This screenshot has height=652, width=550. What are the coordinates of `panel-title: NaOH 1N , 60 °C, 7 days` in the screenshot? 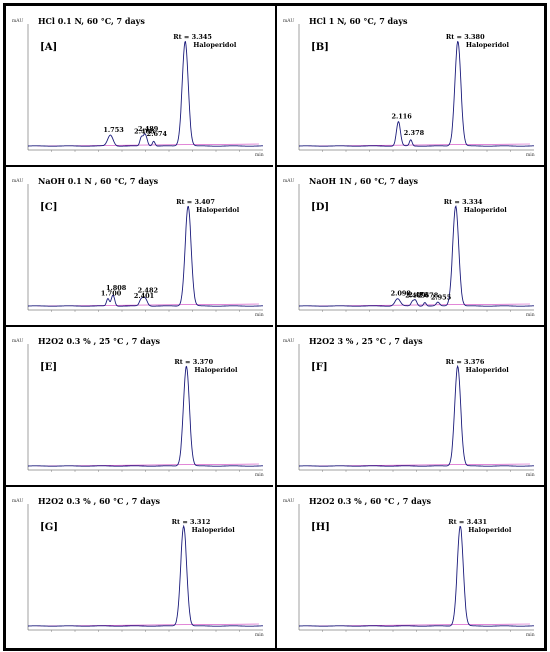 It's located at (364, 181).